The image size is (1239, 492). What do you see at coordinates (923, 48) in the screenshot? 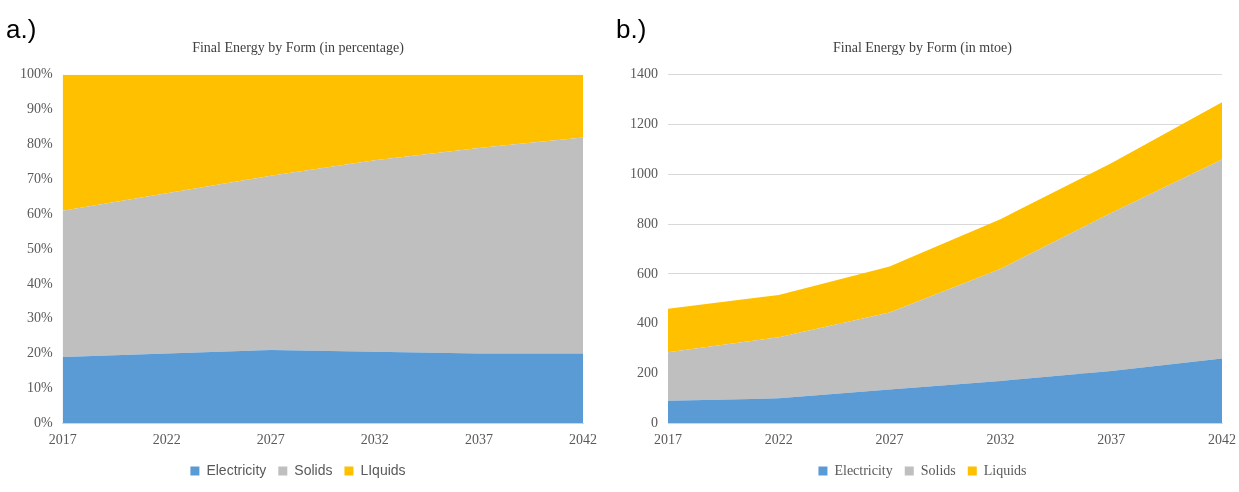
I see `chart-title: Final Energy by Form (in mtoe)` at bounding box center [923, 48].